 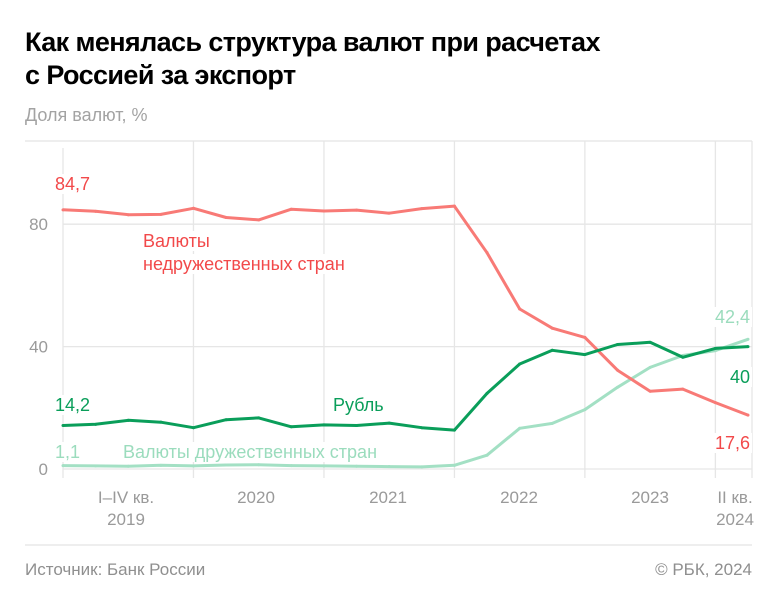 I want to click on x-tick-label: 2020, so click(x=256, y=497).